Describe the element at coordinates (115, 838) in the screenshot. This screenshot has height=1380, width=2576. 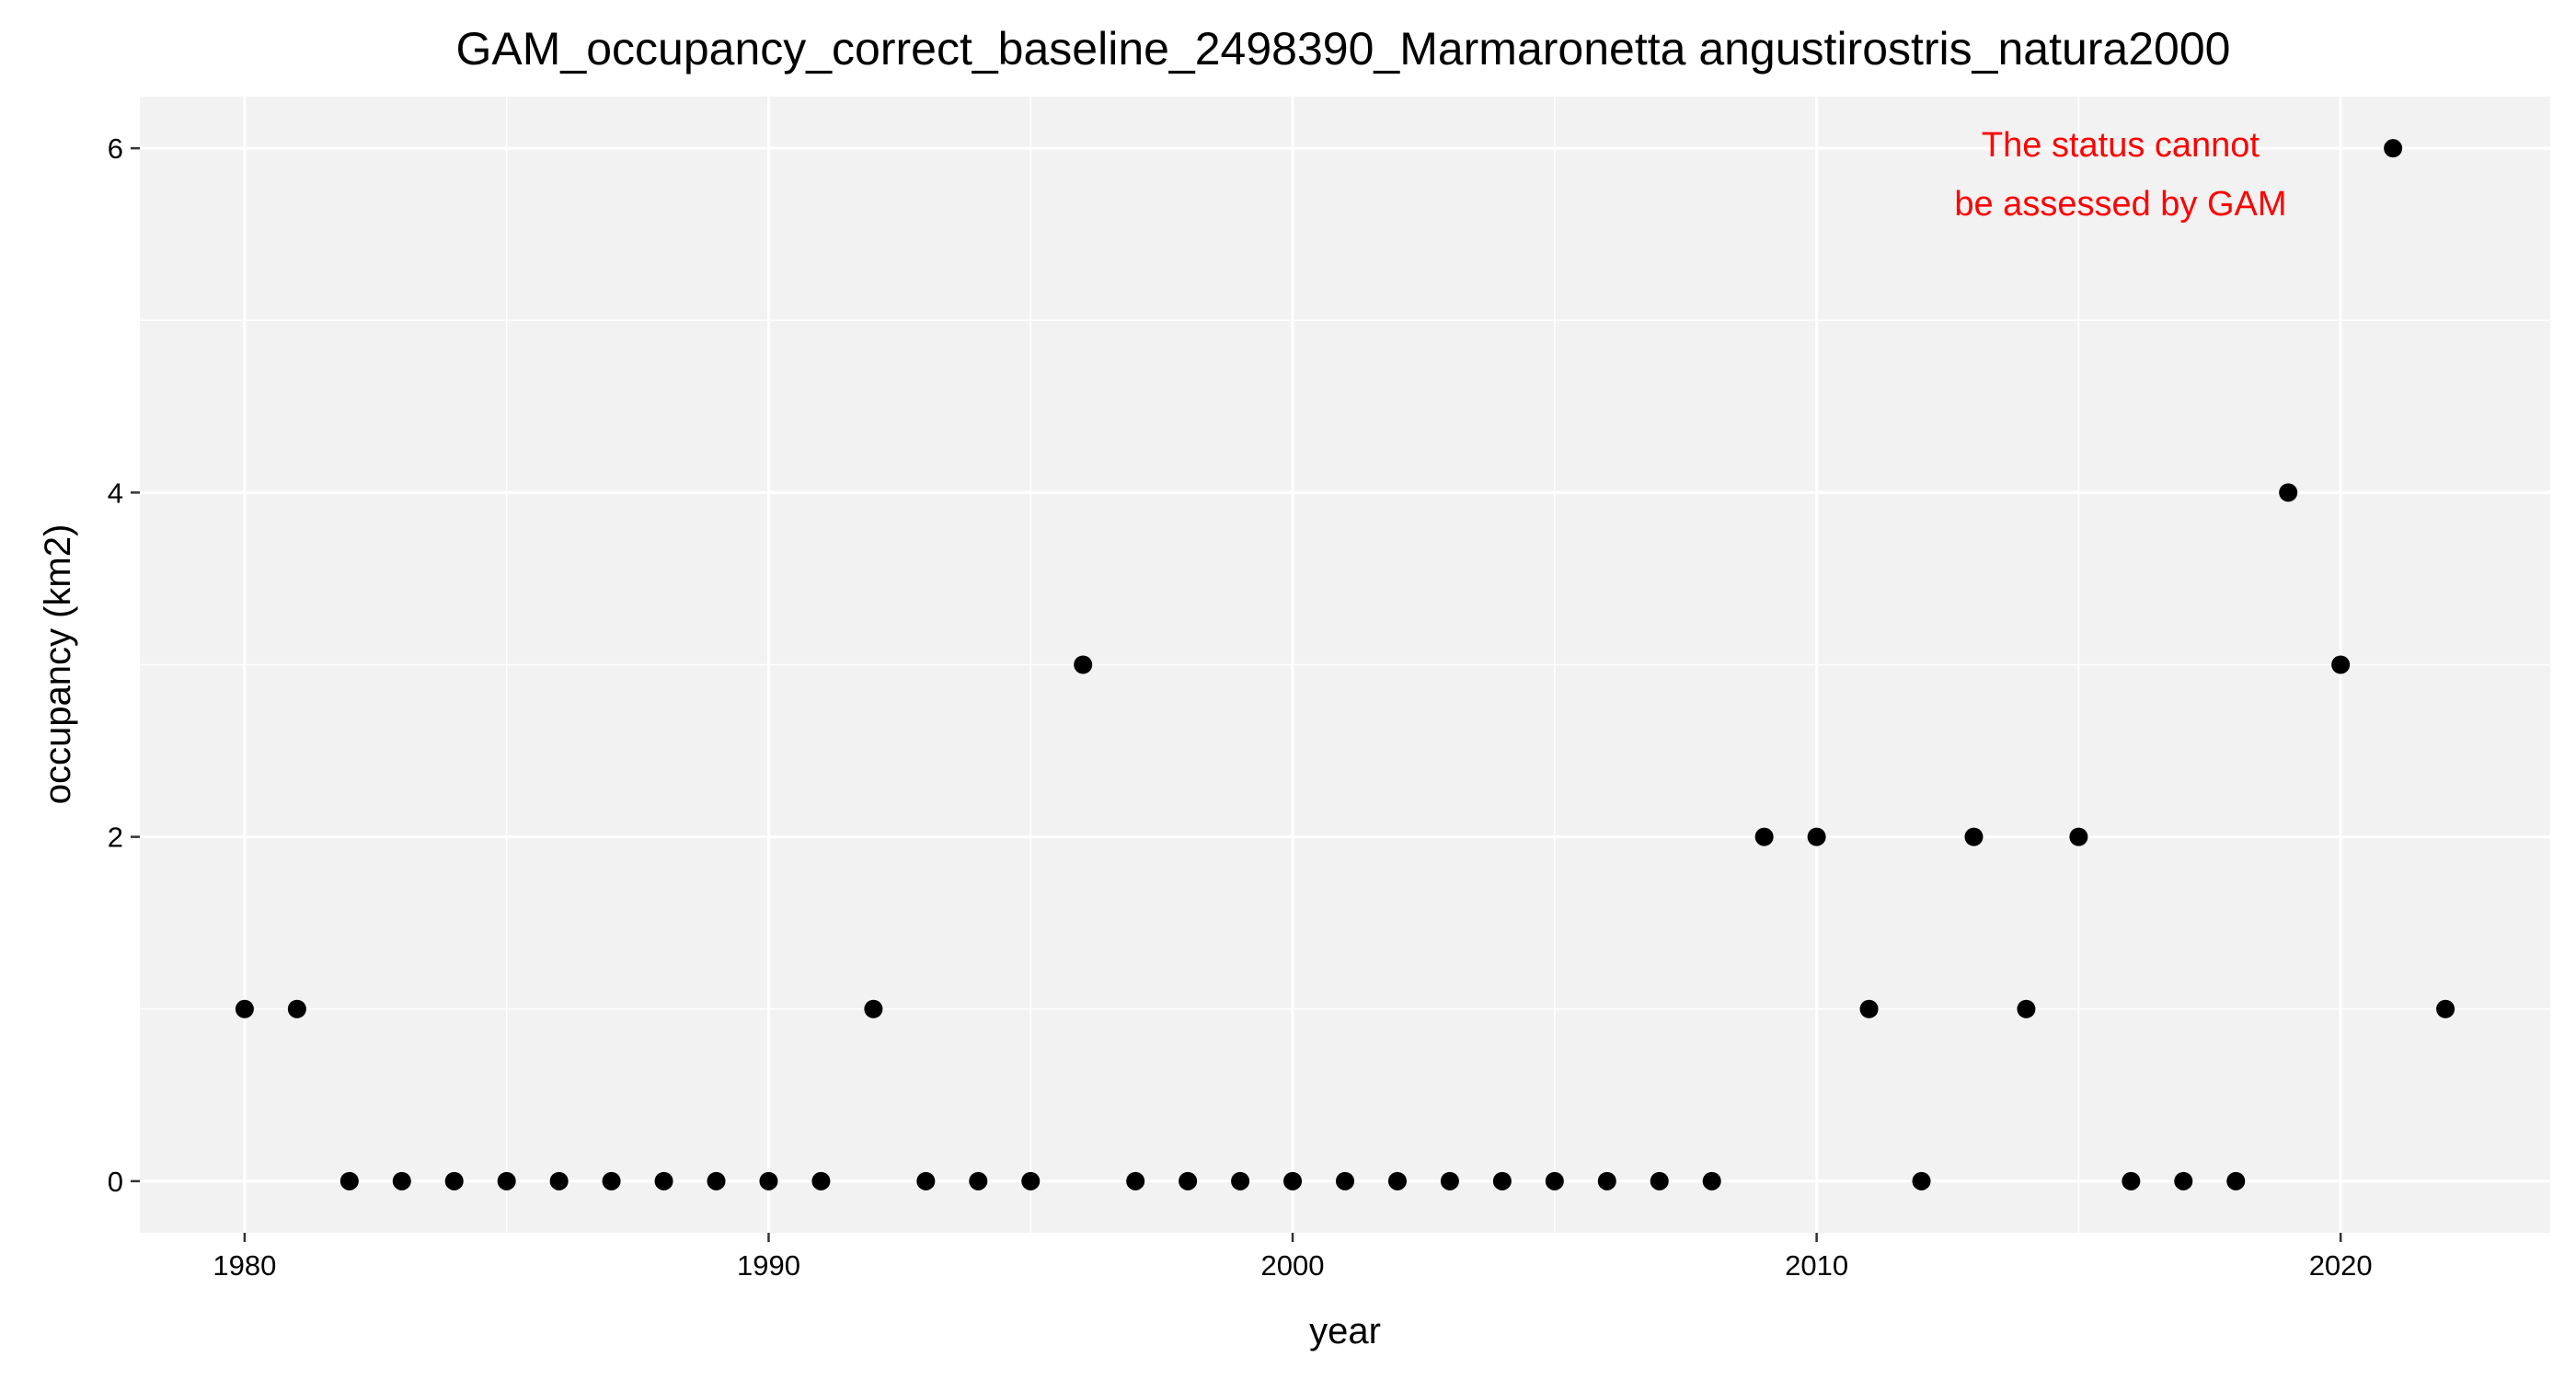
I see `y-tick-label: 2` at that location.